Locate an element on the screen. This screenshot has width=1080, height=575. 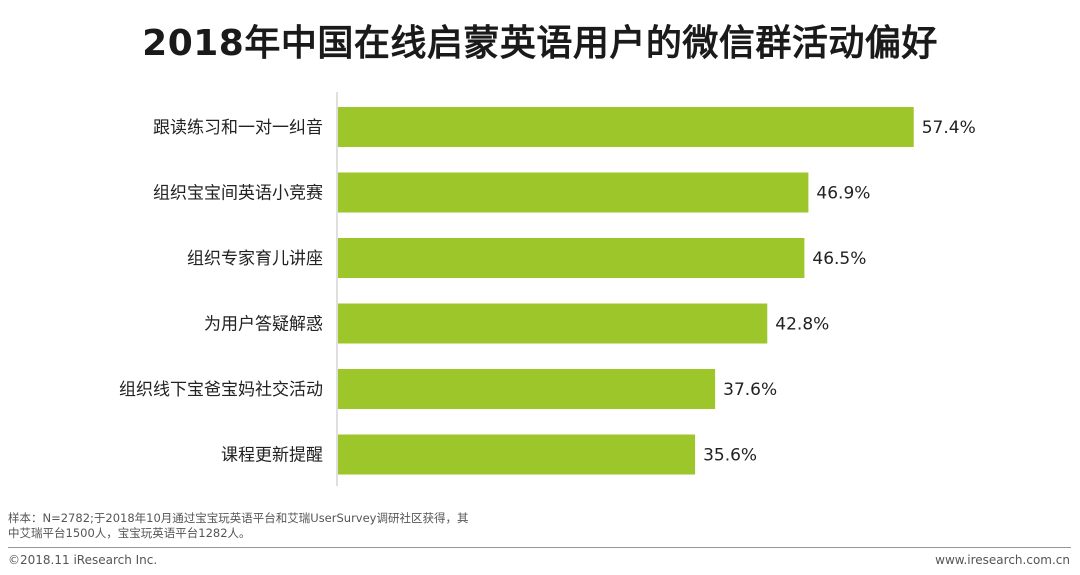
category-label-3: 组织专家育儿讲座 is located at coordinates (255, 259).